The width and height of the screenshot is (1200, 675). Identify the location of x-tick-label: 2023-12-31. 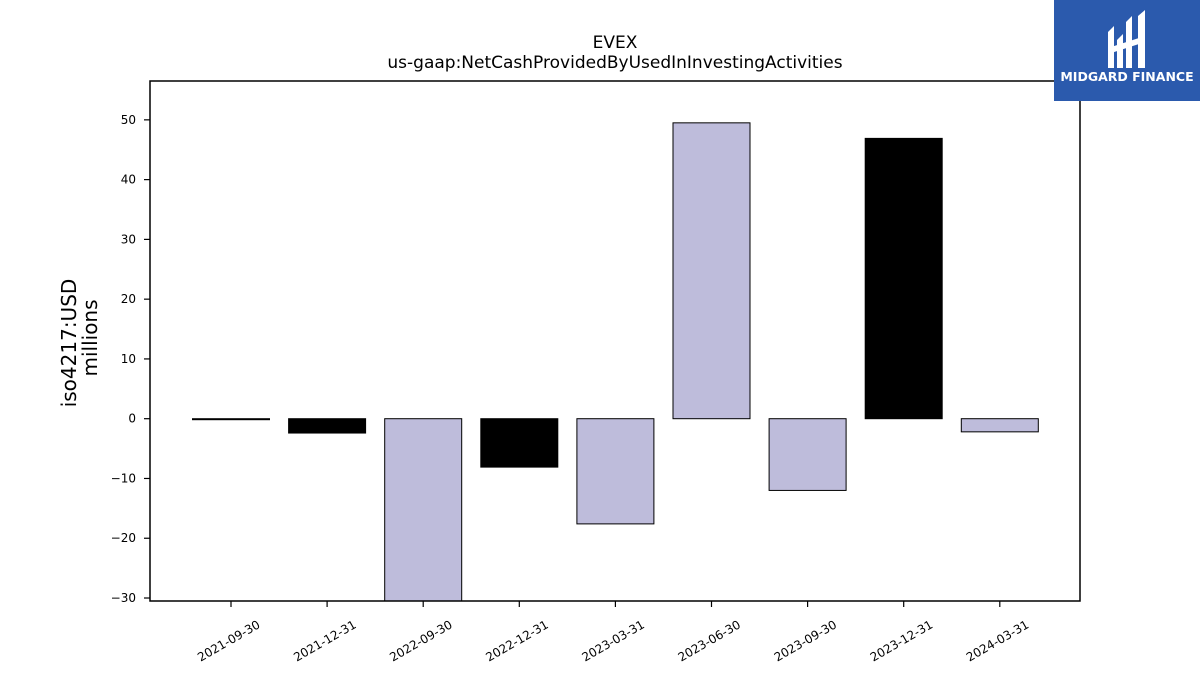
(901, 640).